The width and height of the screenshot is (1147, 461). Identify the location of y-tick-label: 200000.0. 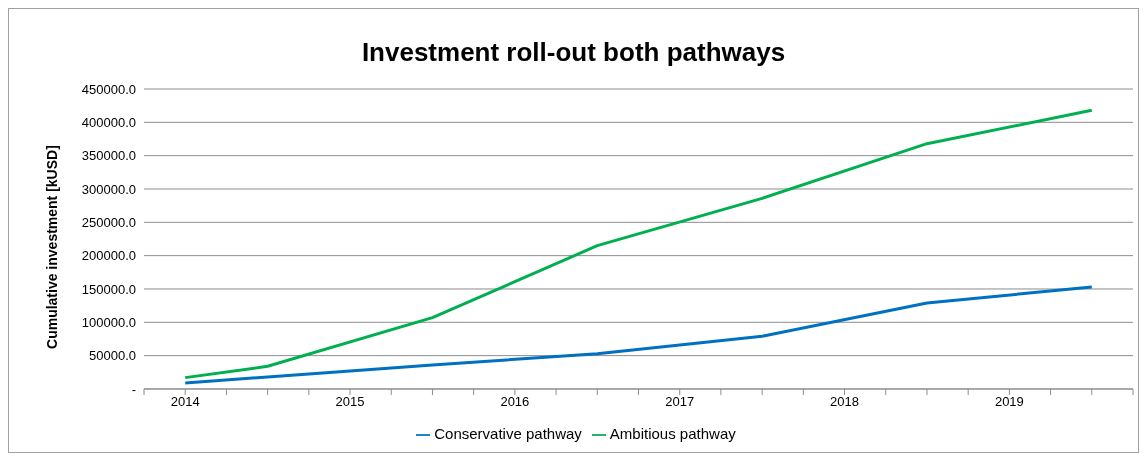
(108, 256).